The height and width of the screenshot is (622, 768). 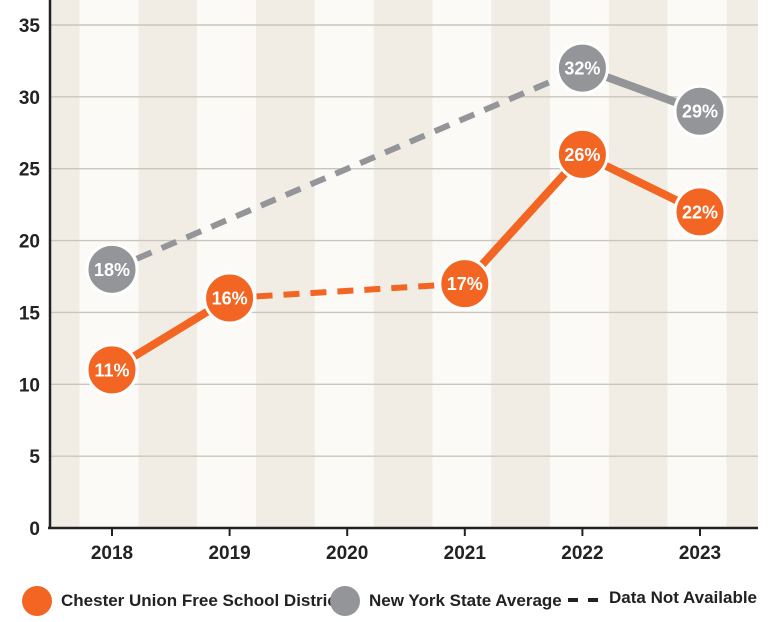 I want to click on y-tick-label: 35, so click(x=30, y=26).